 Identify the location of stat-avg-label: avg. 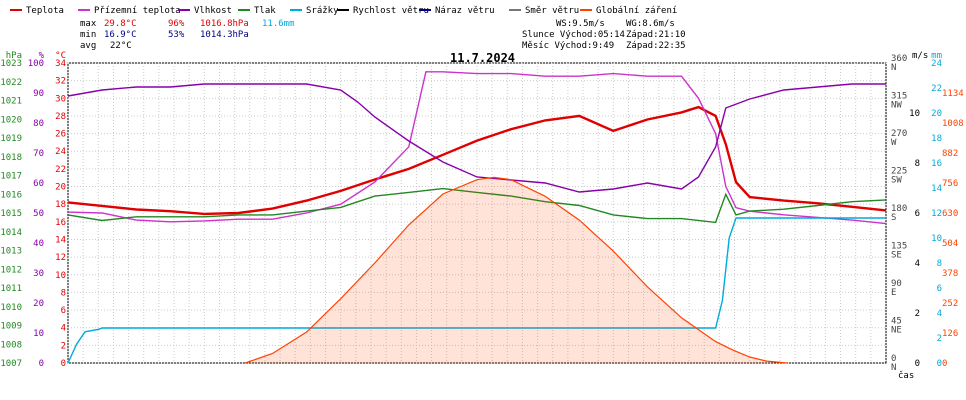
(88, 46).